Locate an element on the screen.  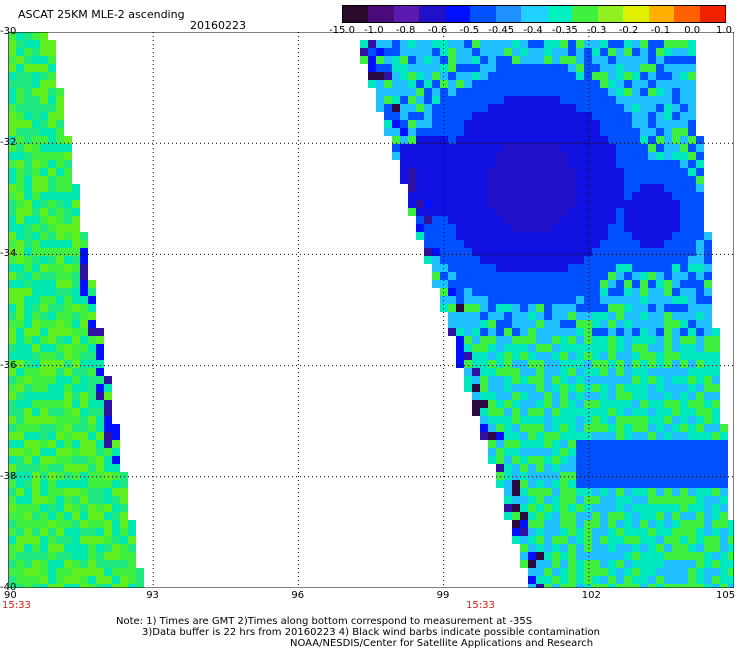
colorbar-label: -0.1 is located at coordinates (660, 30).